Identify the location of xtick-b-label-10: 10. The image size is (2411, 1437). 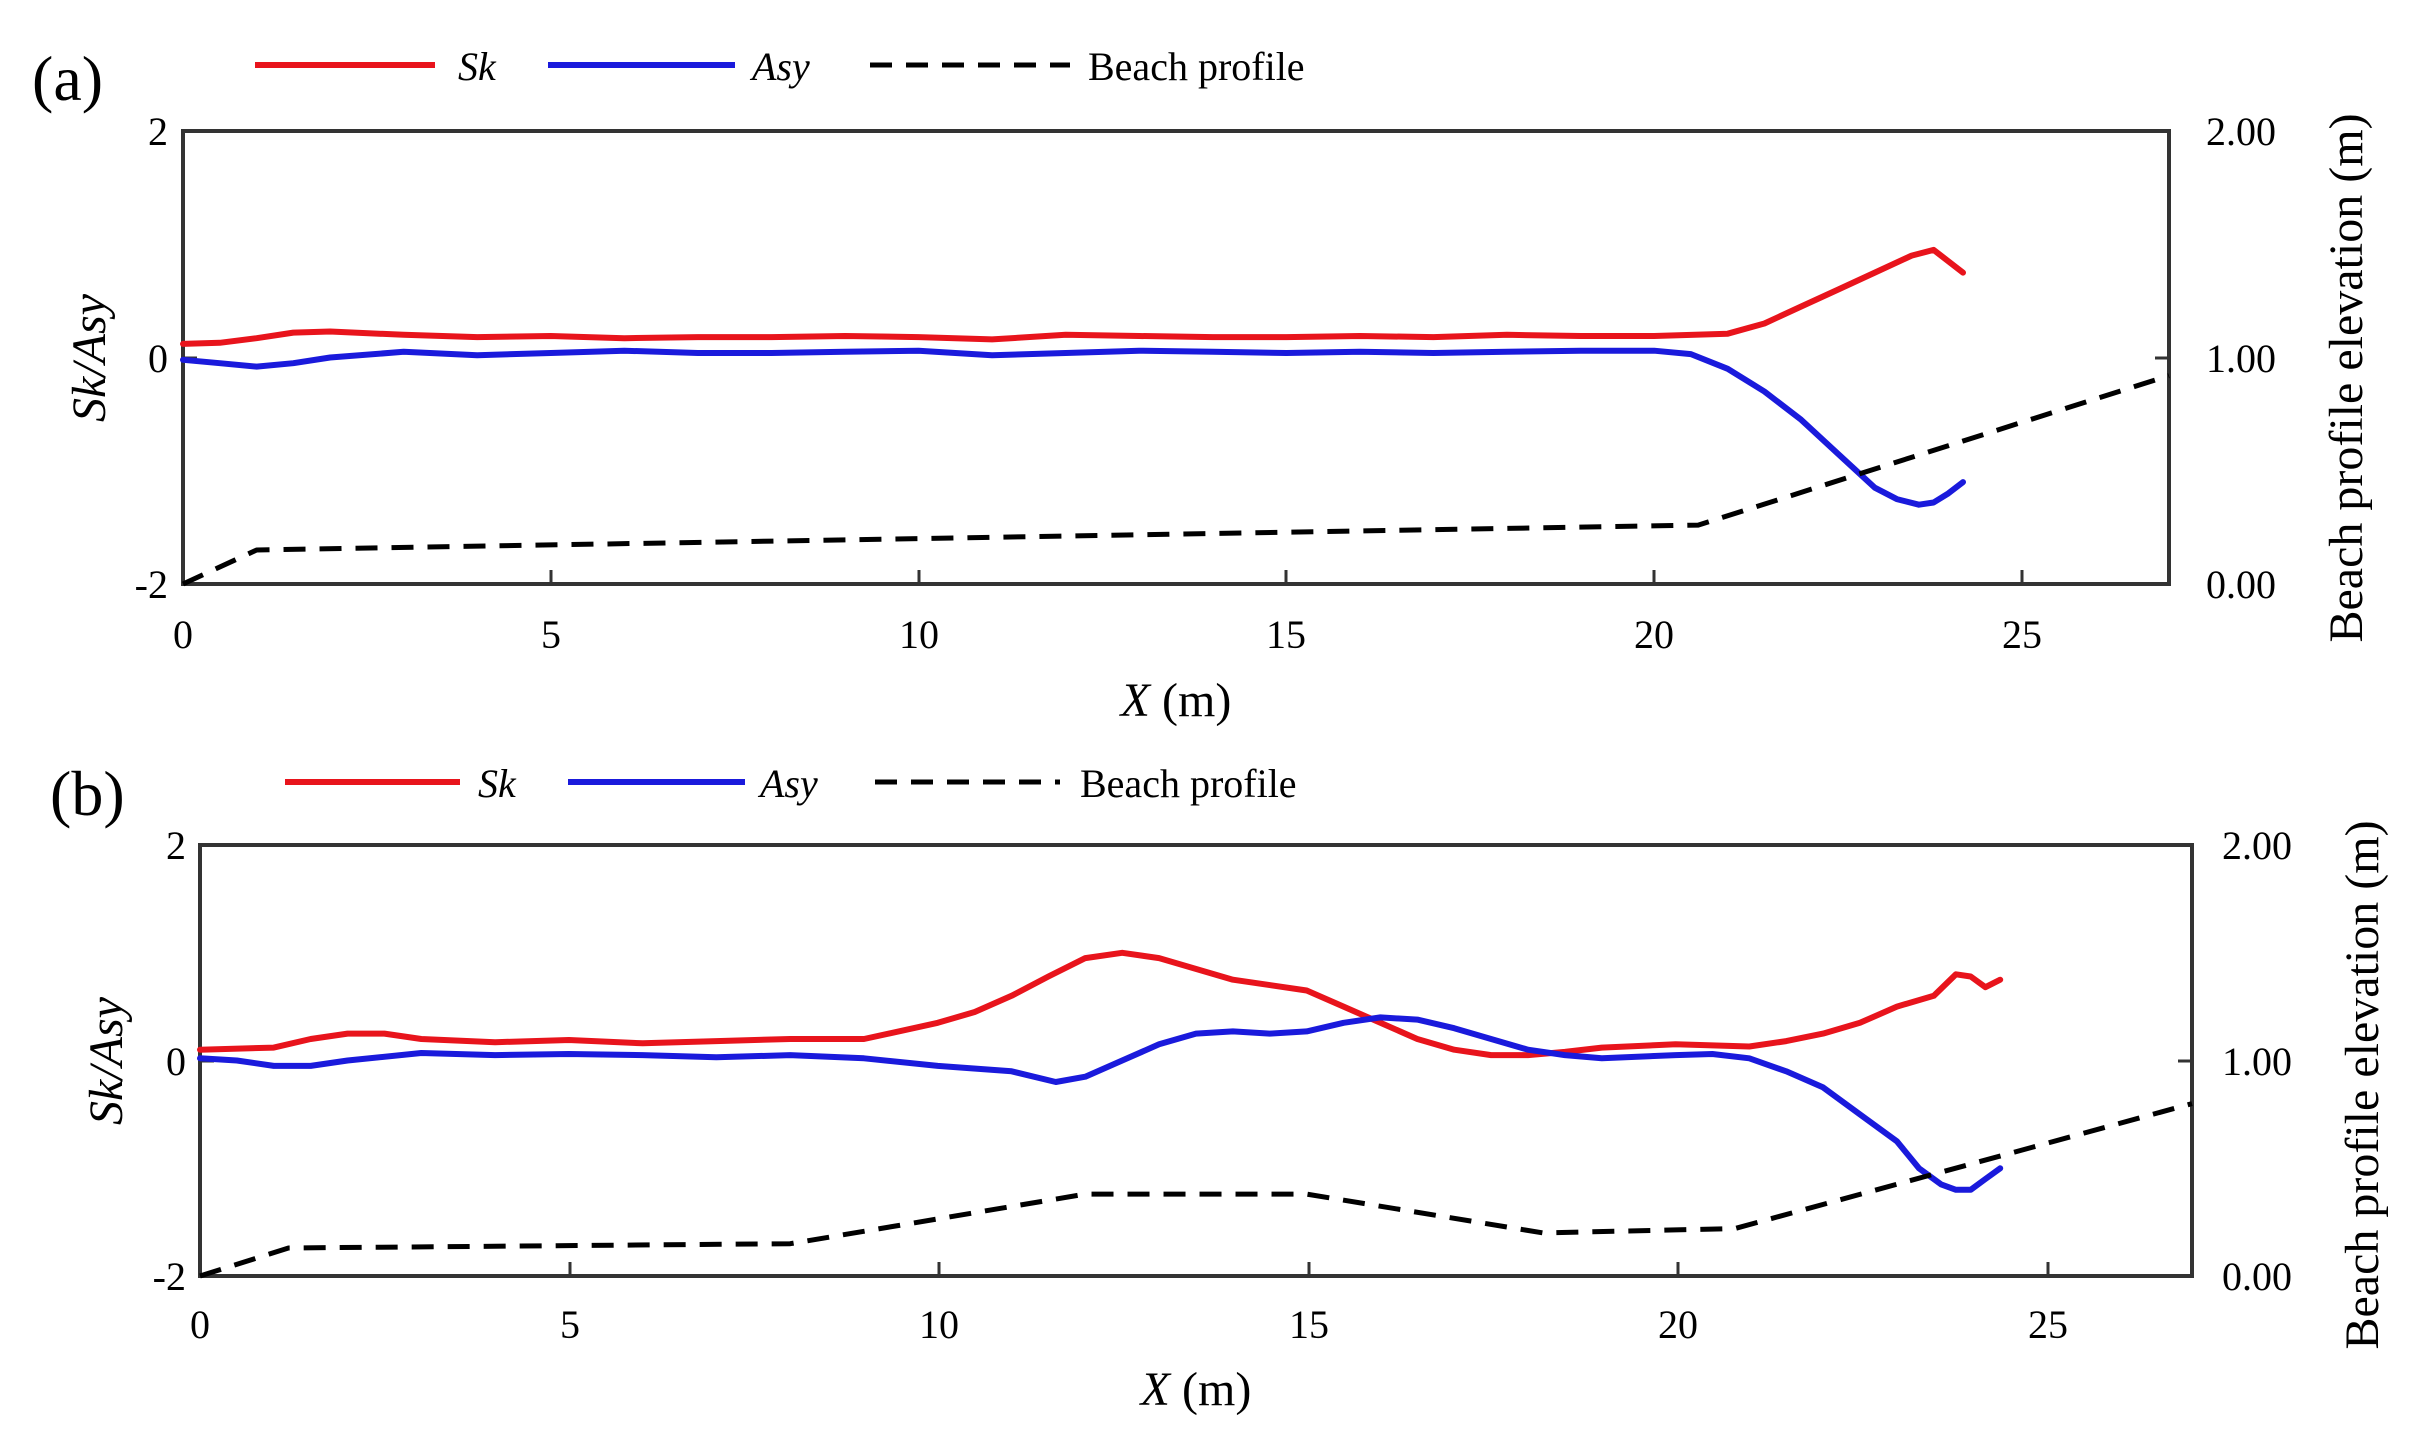
(939, 1324).